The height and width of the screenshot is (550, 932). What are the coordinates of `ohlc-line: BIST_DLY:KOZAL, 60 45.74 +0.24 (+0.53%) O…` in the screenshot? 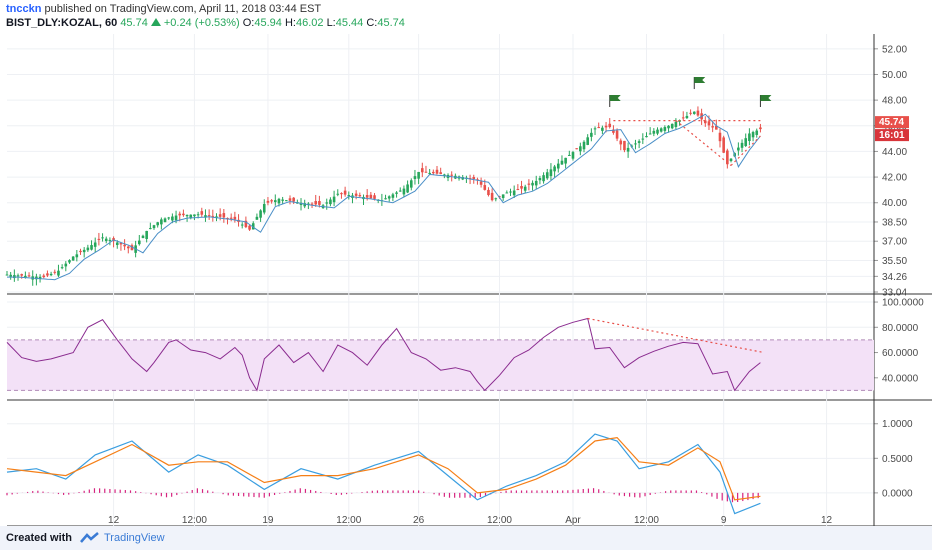 It's located at (205, 23).